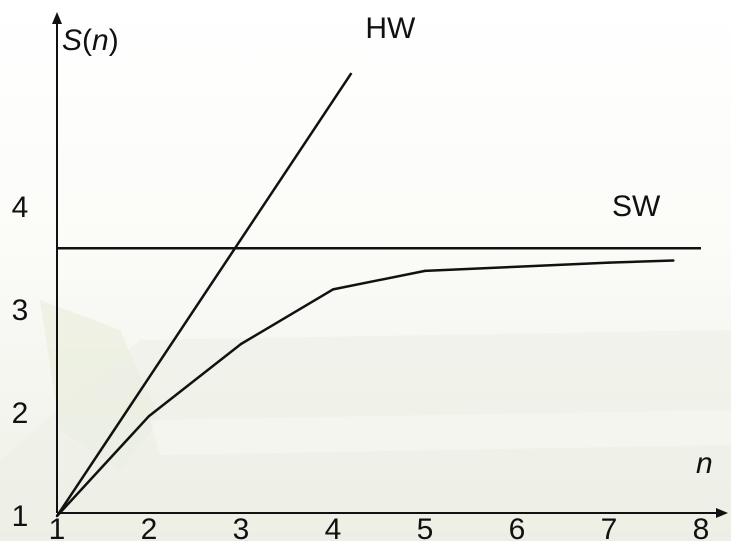 This screenshot has width=731, height=541. Describe the element at coordinates (20, 310) in the screenshot. I see `y-tick-label-3: 3` at that location.